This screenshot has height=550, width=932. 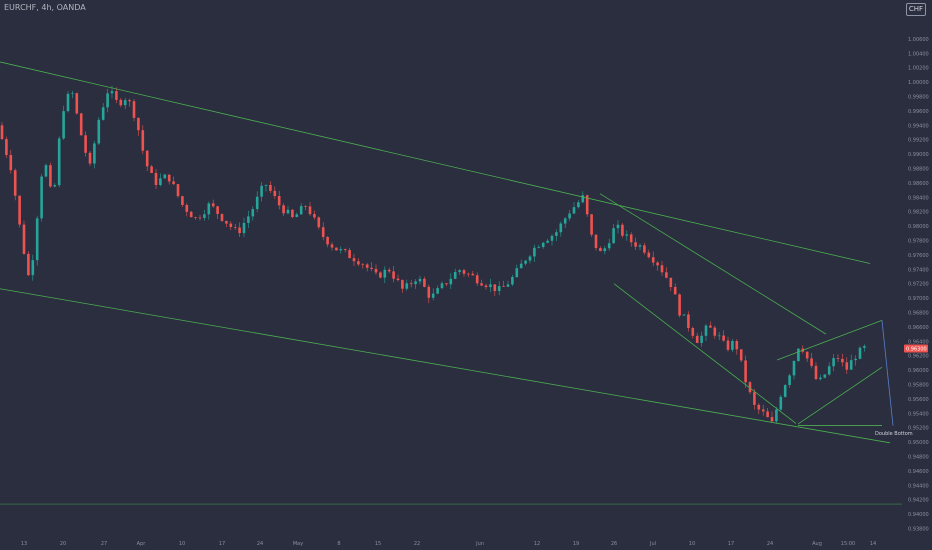 What do you see at coordinates (918, 198) in the screenshot?
I see `y-tick-label: 0.98400` at bounding box center [918, 198].